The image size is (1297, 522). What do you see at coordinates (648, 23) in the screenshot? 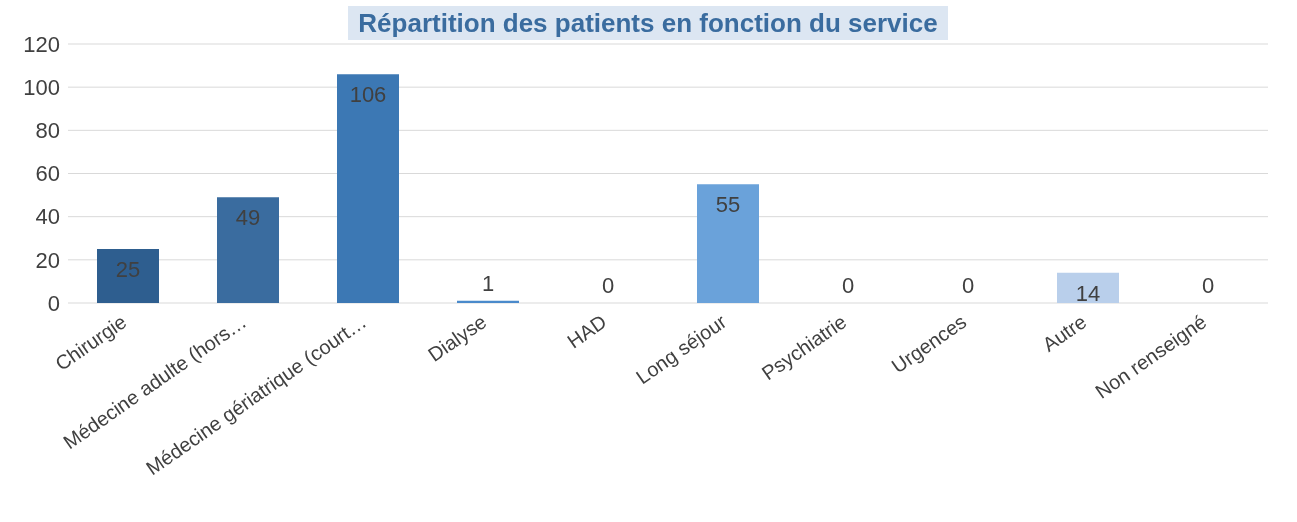
I see `chart-title: Répartition des patients en fonction du service` at bounding box center [648, 23].